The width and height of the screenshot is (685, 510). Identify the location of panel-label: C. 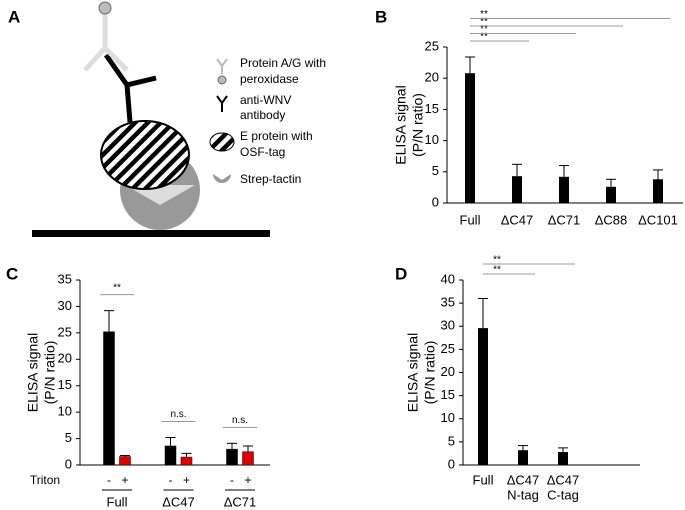
(12, 273).